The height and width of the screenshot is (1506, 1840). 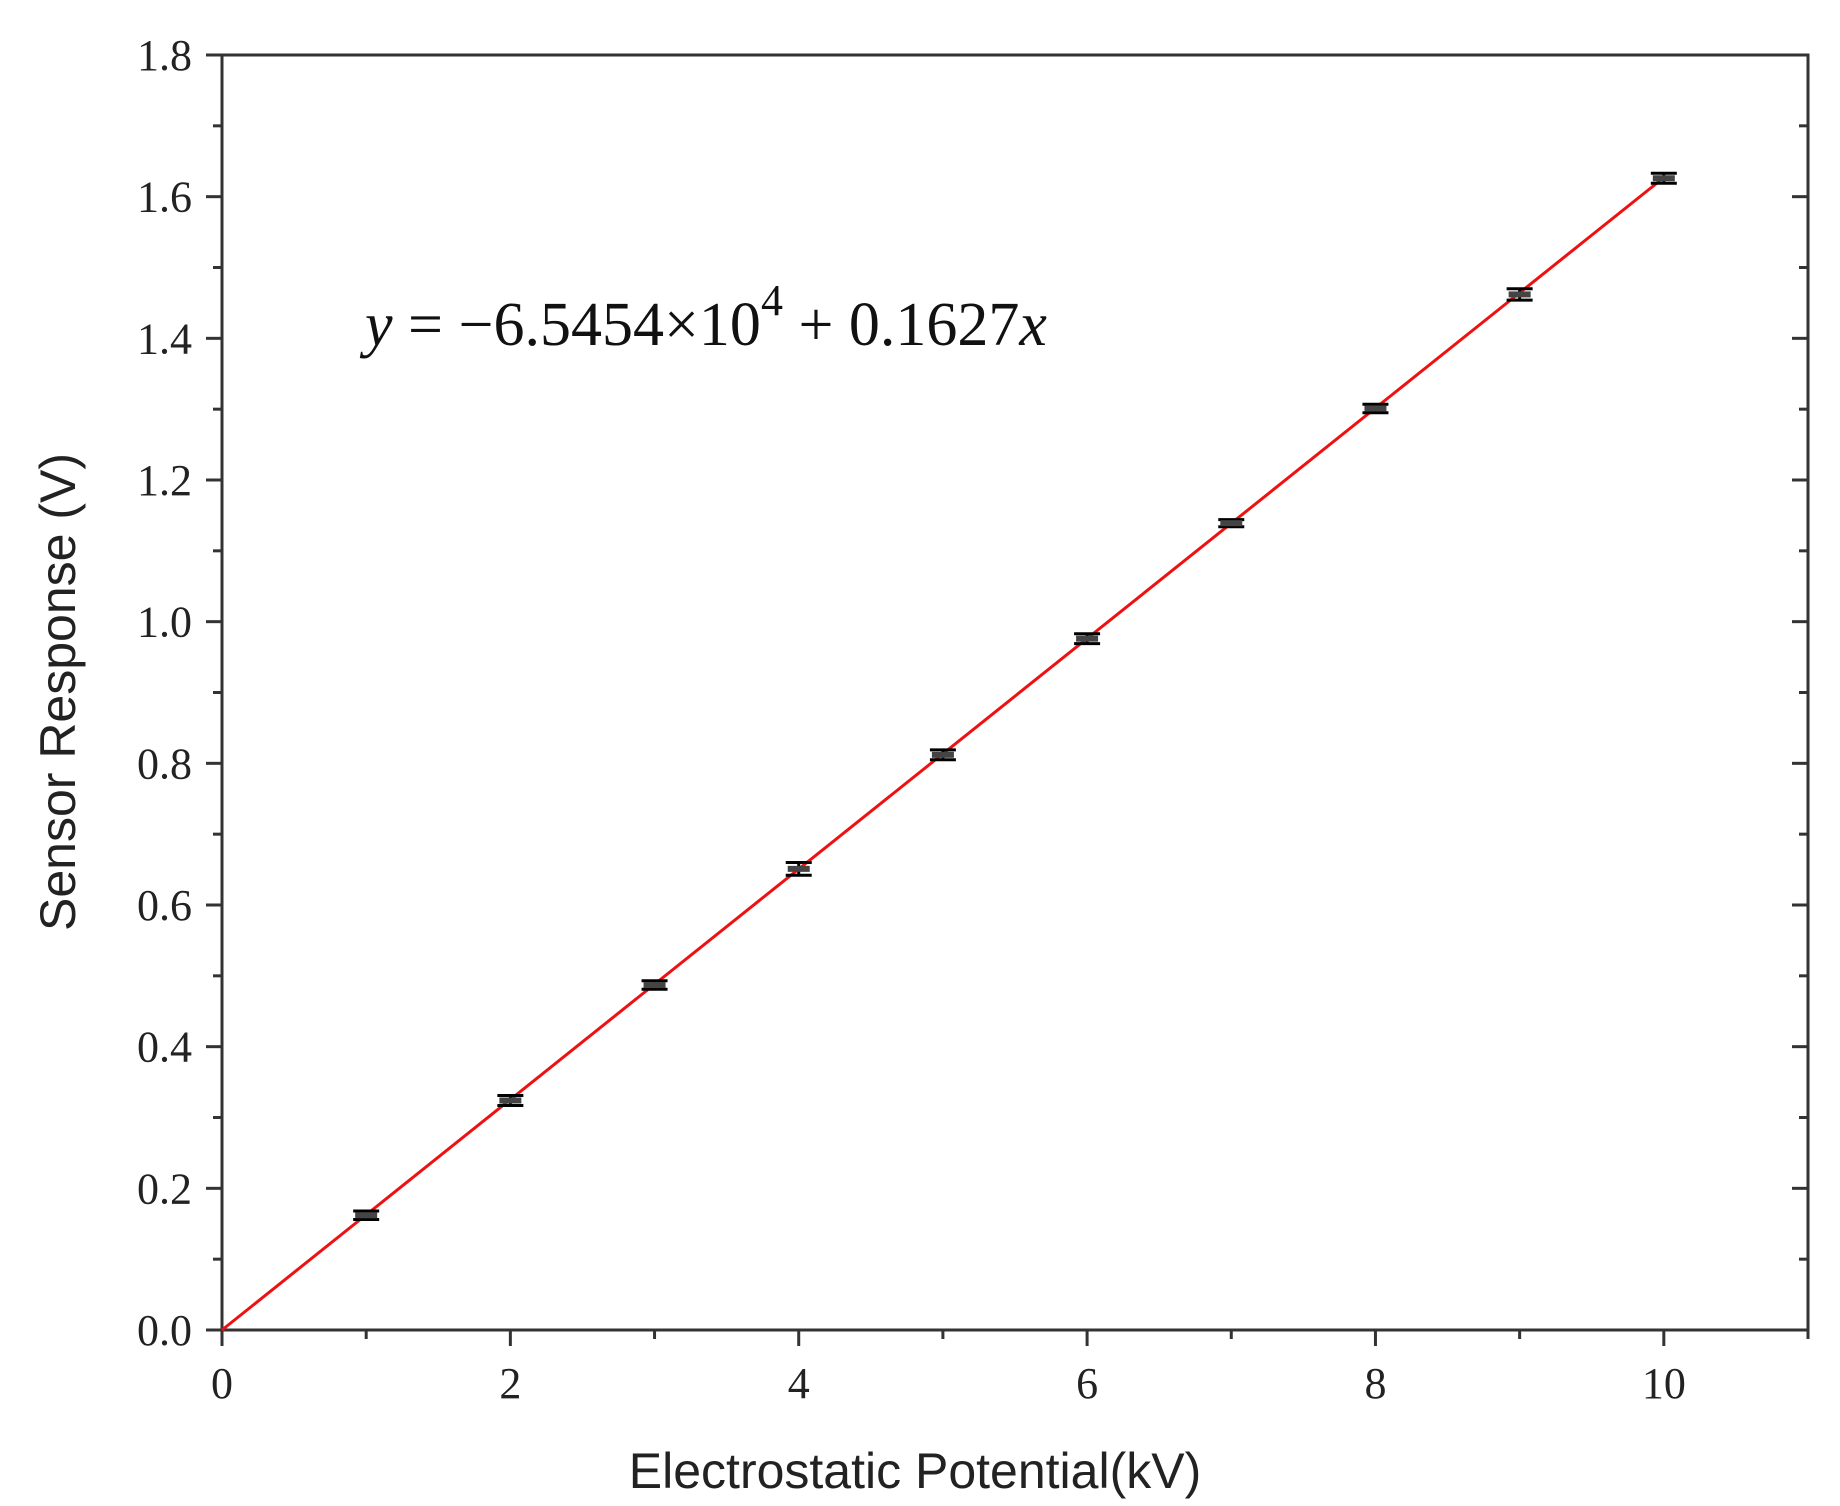 What do you see at coordinates (799, 1383) in the screenshot?
I see `x-tick-label: 4` at bounding box center [799, 1383].